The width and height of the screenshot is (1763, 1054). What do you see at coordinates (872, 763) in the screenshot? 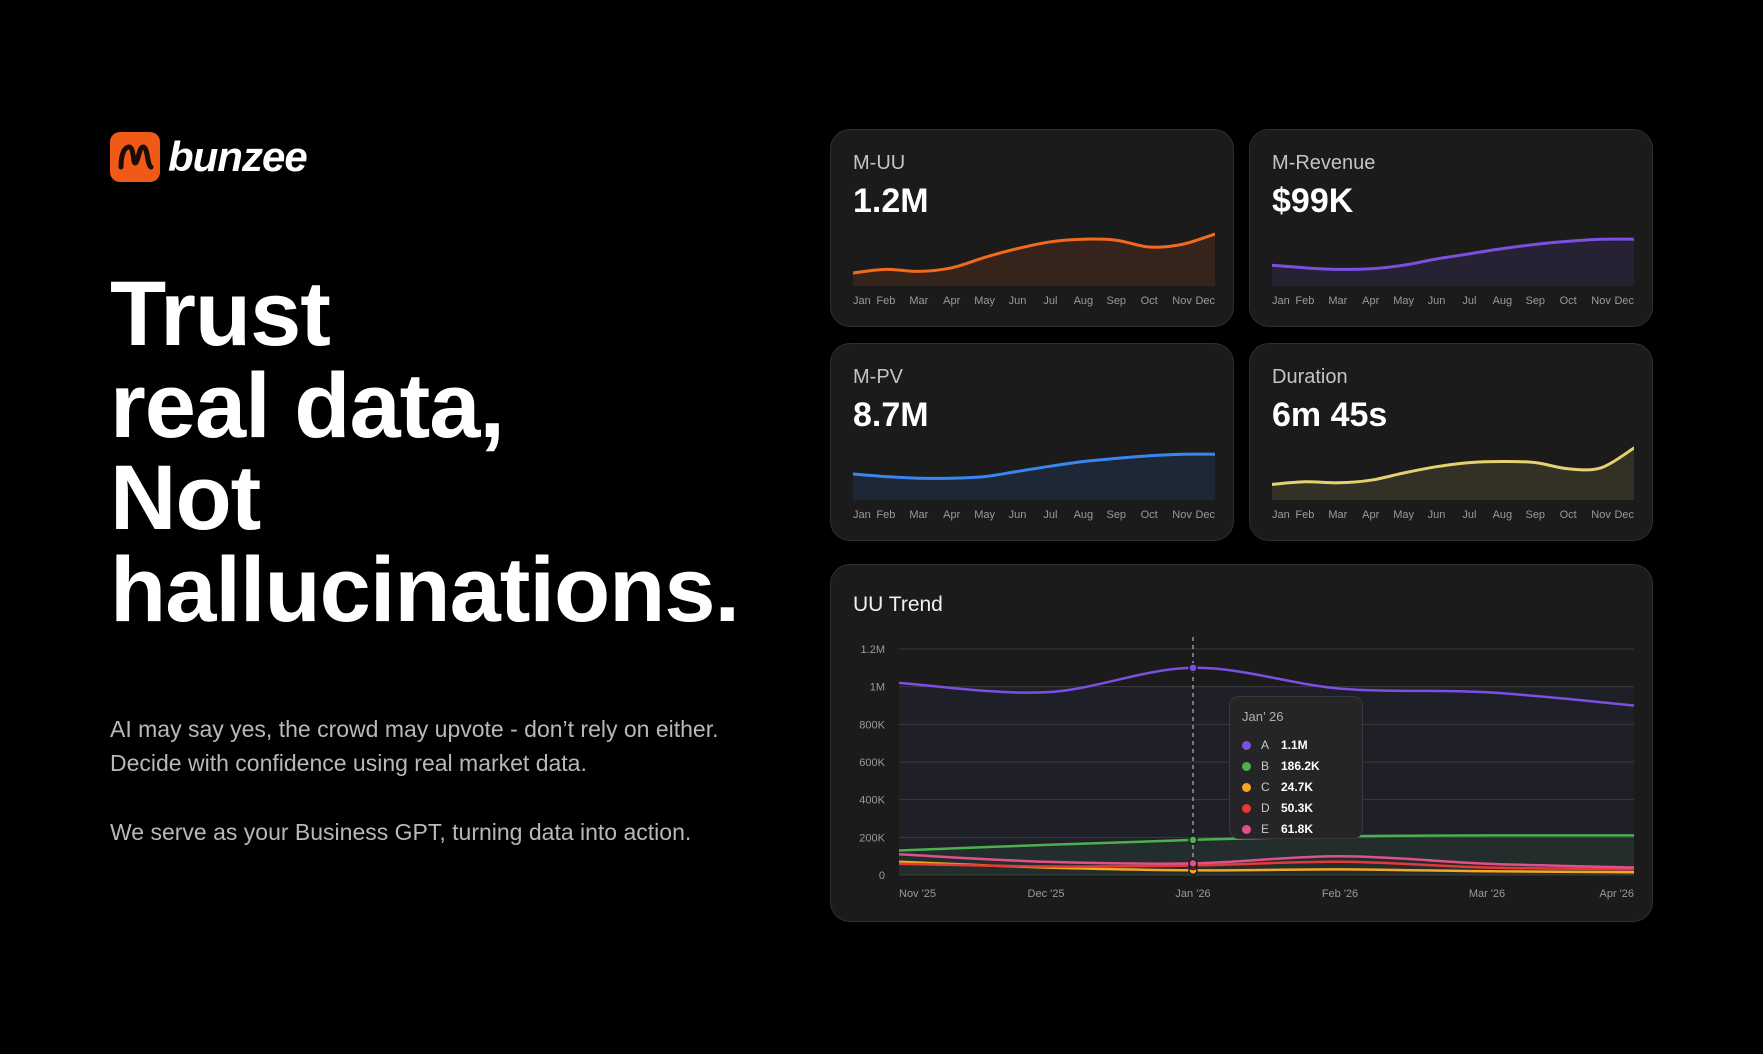
I see `y-tick-label: 600K` at bounding box center [872, 763].